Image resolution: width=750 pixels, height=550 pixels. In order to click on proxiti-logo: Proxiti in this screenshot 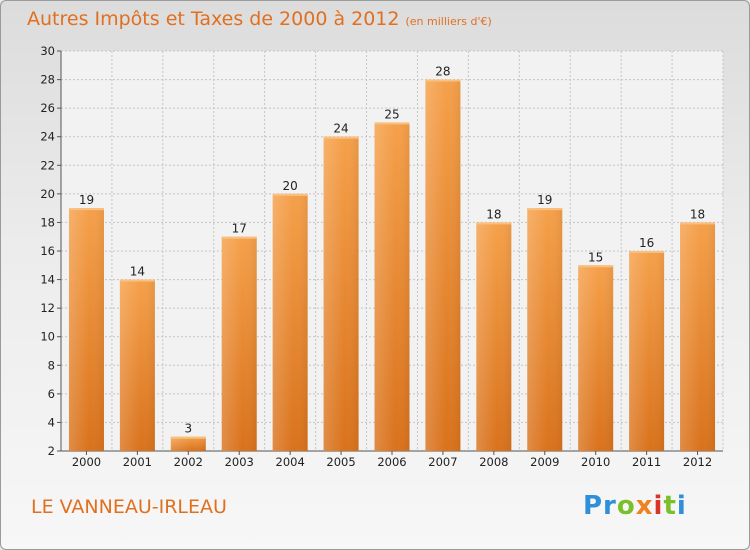, I will do `click(635, 506)`.